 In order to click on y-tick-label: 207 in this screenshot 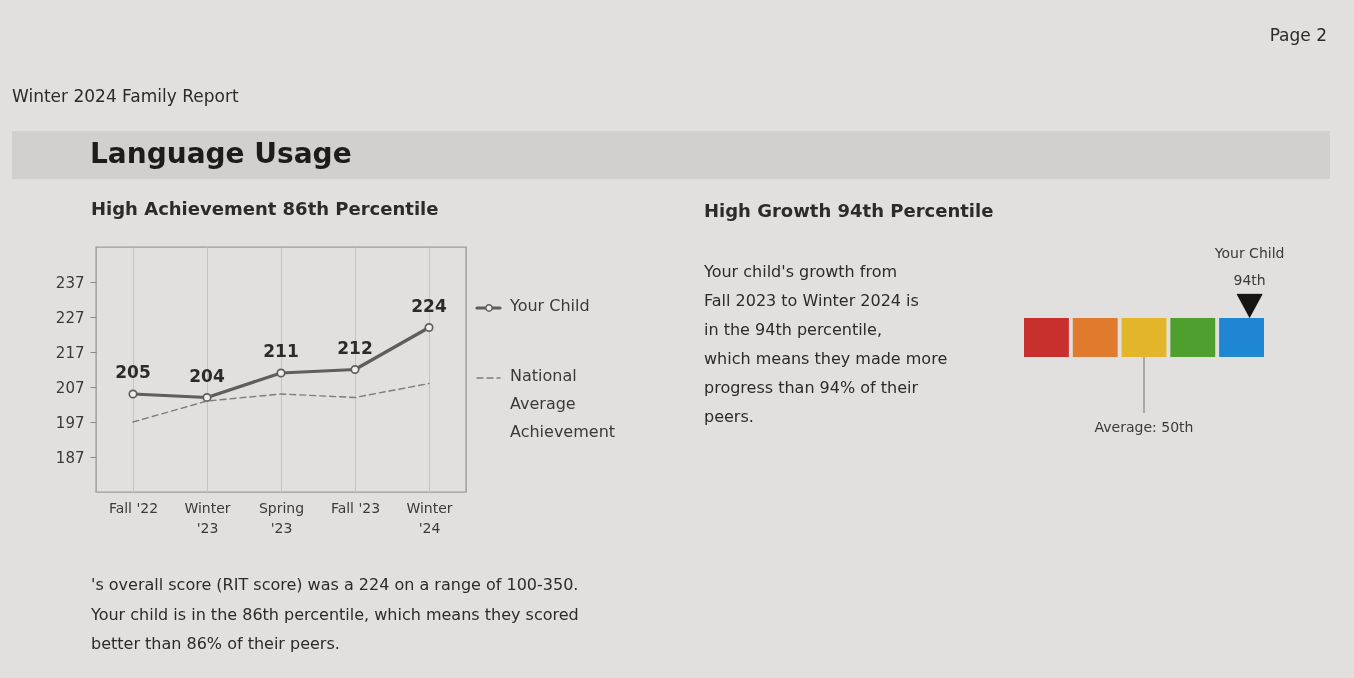, I will do `click(70, 387)`.